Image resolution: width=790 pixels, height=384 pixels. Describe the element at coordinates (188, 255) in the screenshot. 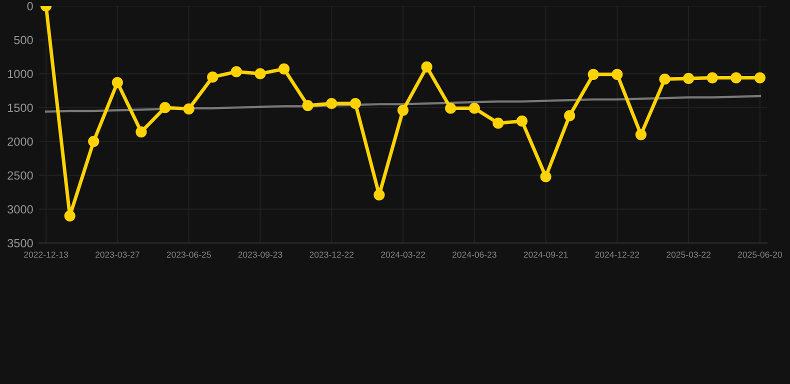

I see `x-tick-label: 2023-06-25` at that location.